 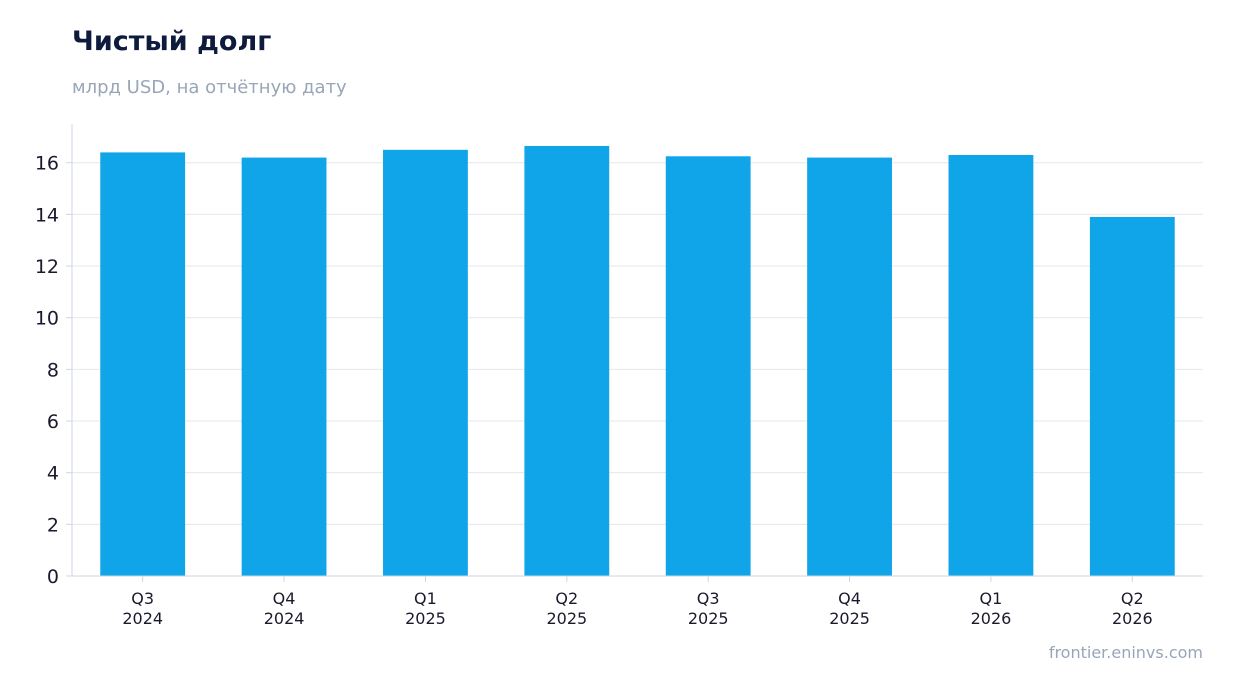 I want to click on x-tick-label: Q1 2026, so click(x=991, y=608).